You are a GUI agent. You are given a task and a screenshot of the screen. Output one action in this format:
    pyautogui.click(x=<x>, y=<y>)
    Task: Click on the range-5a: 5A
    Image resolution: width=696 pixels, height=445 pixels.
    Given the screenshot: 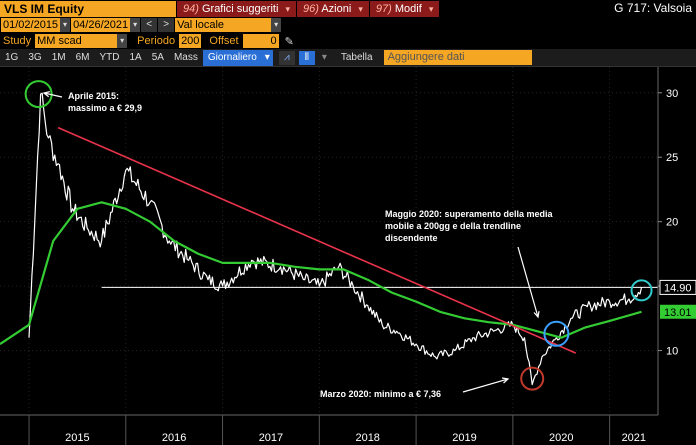 What is the action you would take?
    pyautogui.click(x=157, y=57)
    